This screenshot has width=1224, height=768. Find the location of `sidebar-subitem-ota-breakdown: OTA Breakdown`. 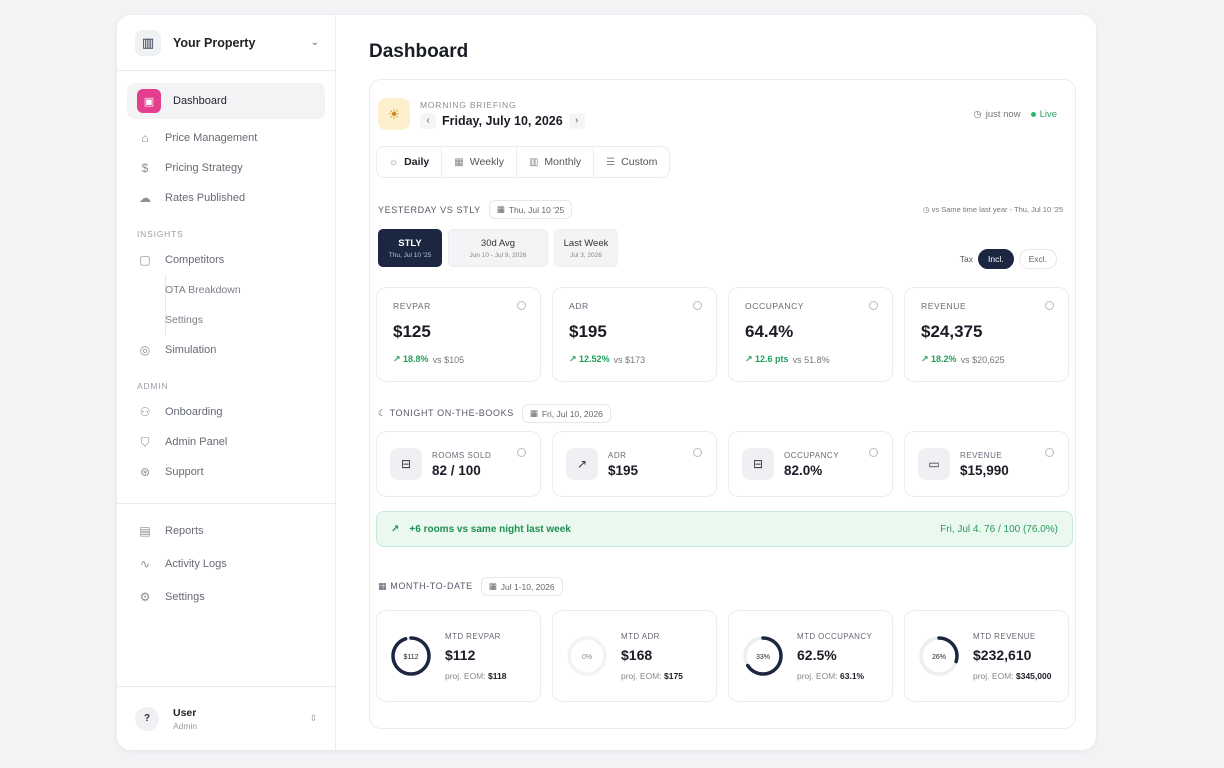

sidebar-subitem-ota-breakdown: OTA Breakdown is located at coordinates (250, 290).